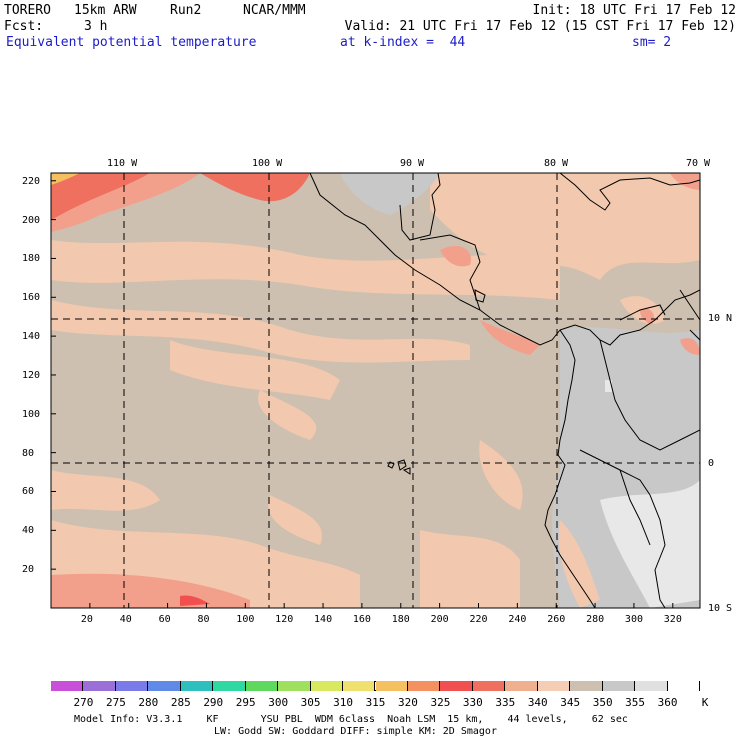 The width and height of the screenshot is (740, 740). What do you see at coordinates (125, 619) in the screenshot?
I see `x-tick-label: 40` at bounding box center [125, 619].